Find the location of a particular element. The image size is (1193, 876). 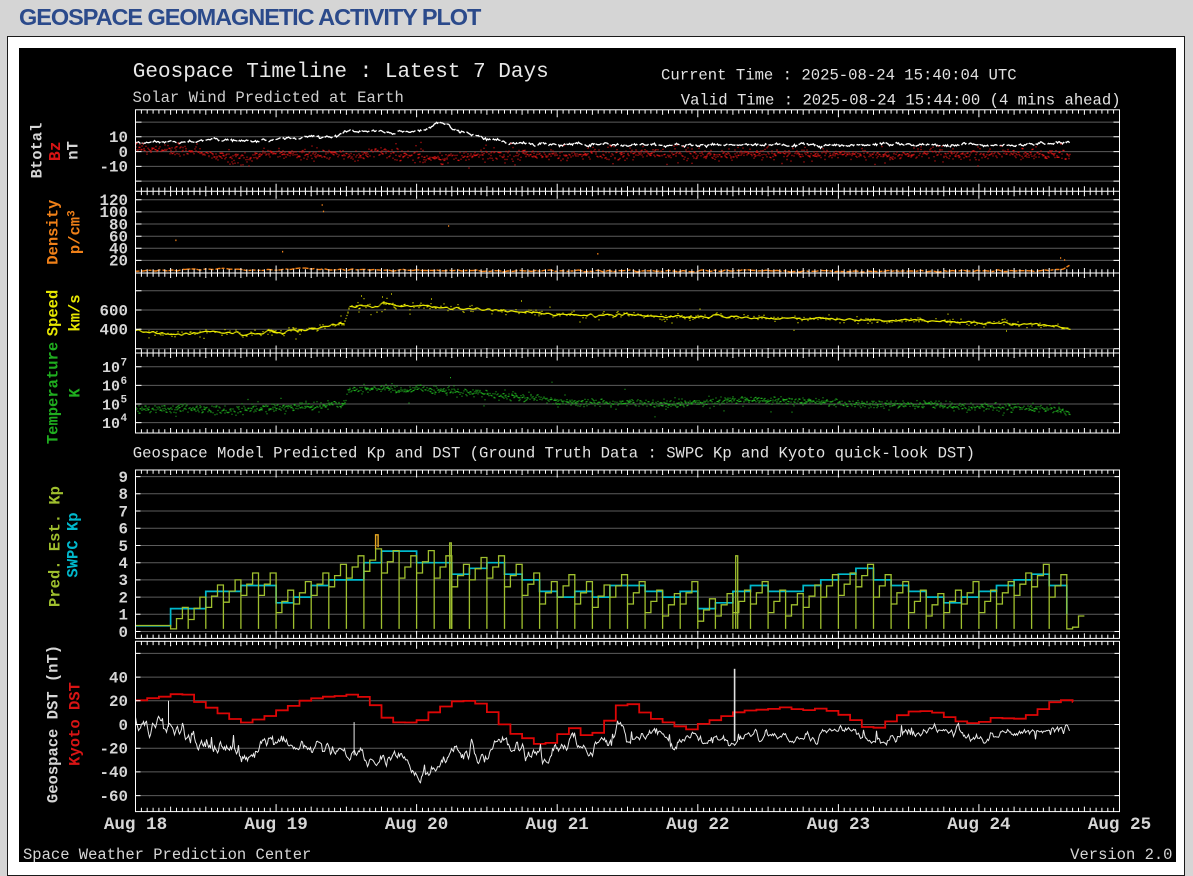

svg-text: Kyoto DST is located at coordinates (76, 724).